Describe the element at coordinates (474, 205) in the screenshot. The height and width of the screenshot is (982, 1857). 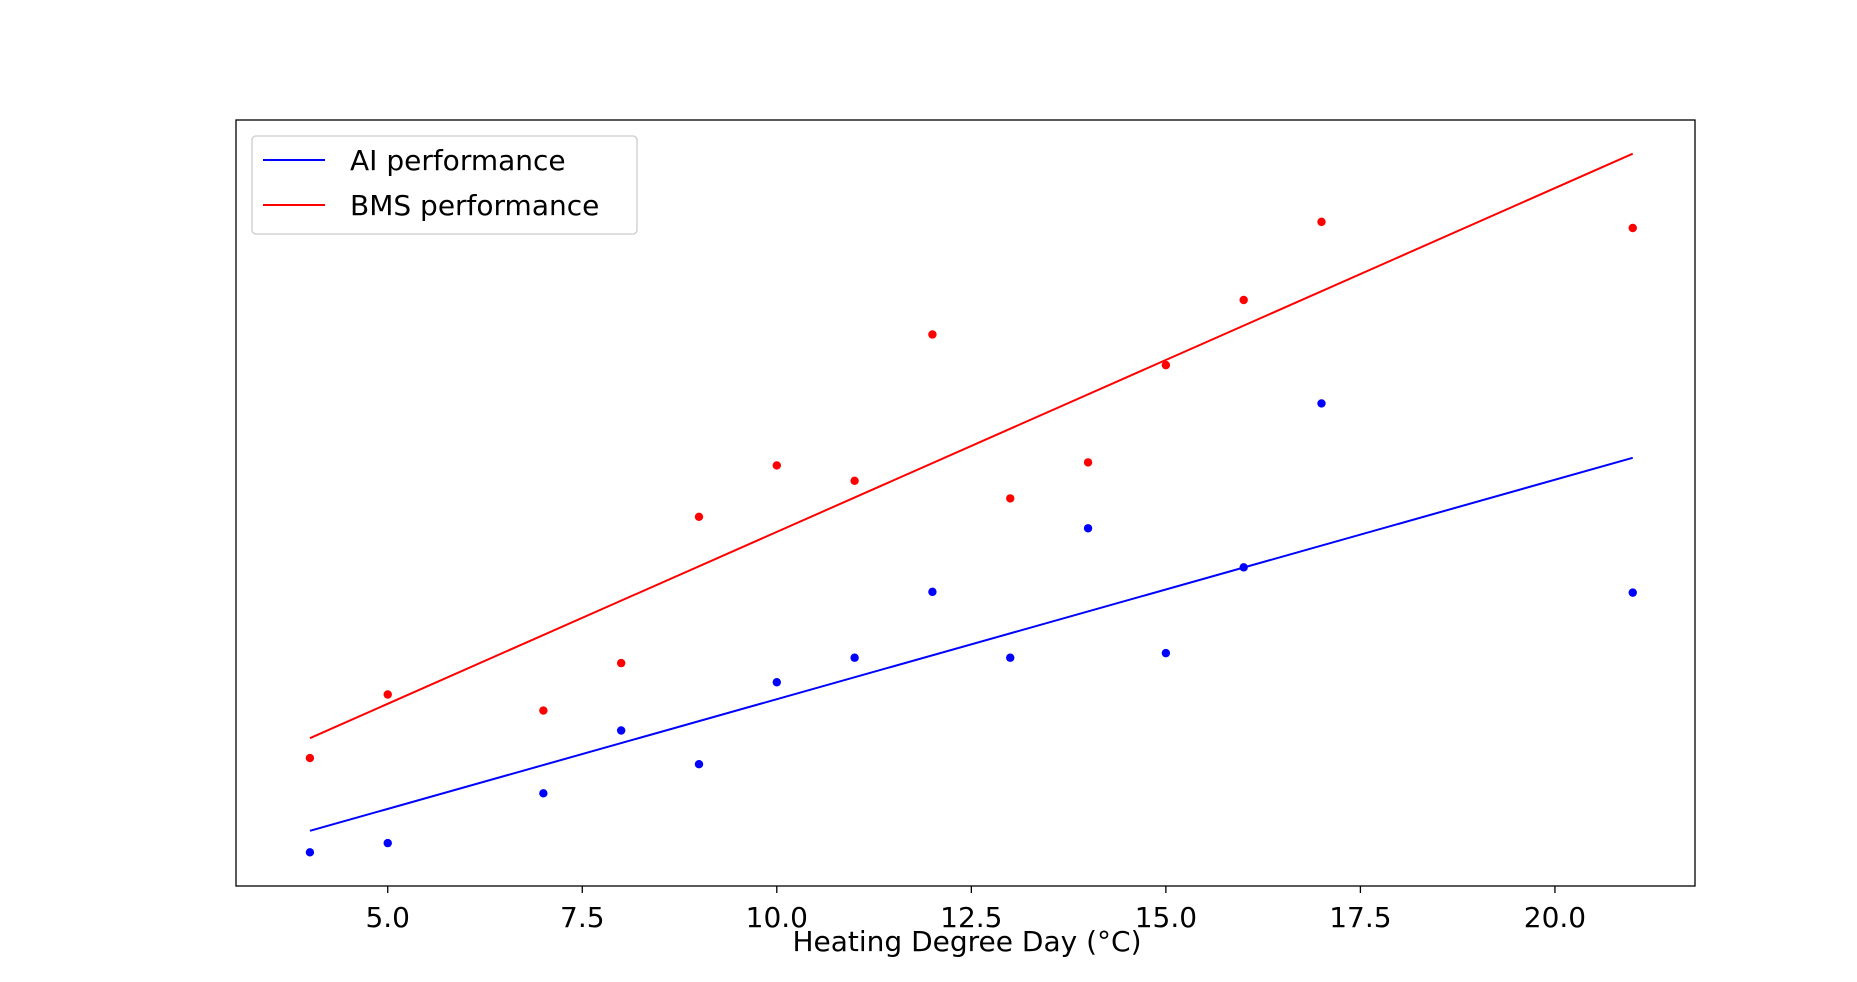
I see `legend-label-bms-performance: BMS performance` at that location.